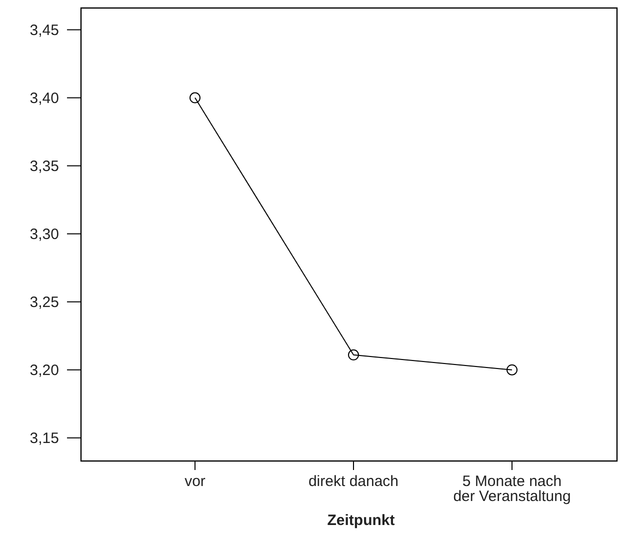  I want to click on y-tick-label: 3,25, so click(44, 303).